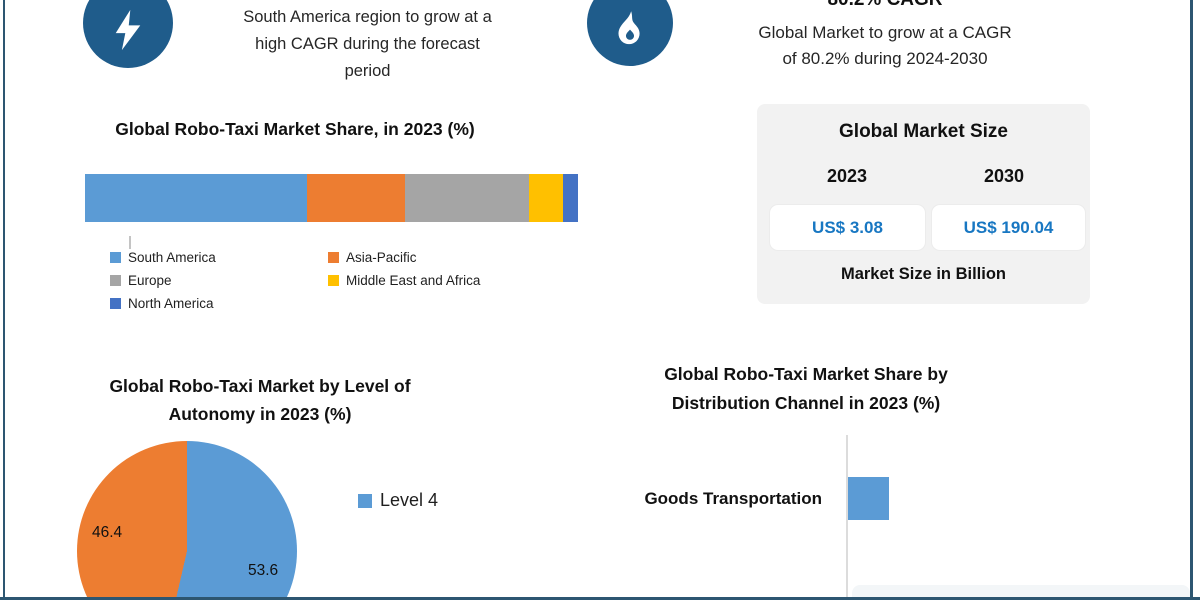  I want to click on market-size-title: Global Market Size, so click(923, 131).